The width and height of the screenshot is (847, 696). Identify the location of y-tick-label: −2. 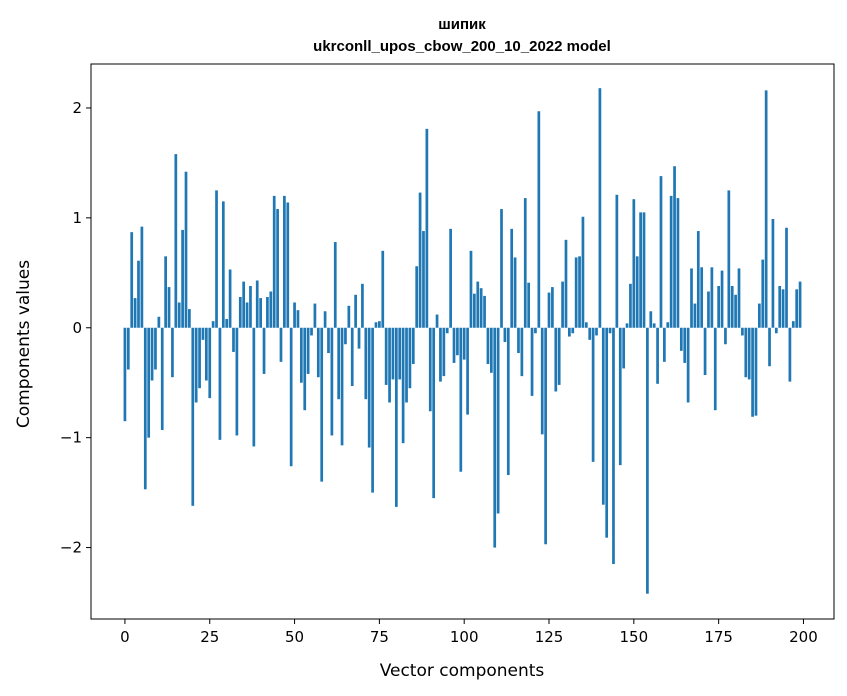
(71, 548).